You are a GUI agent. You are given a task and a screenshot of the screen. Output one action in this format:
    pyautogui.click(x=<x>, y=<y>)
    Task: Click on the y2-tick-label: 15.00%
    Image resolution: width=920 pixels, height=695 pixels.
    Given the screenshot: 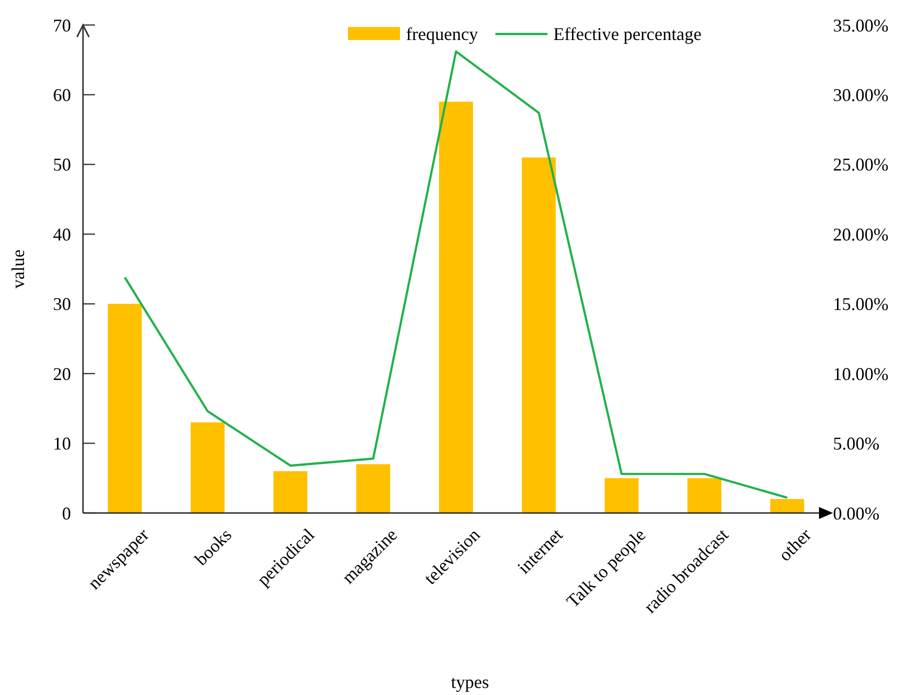 What is the action you would take?
    pyautogui.click(x=860, y=304)
    